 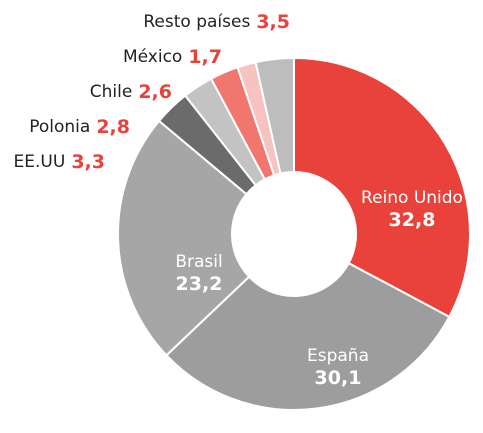 What do you see at coordinates (273, 22) in the screenshot?
I see `label-value: 3,5` at bounding box center [273, 22].